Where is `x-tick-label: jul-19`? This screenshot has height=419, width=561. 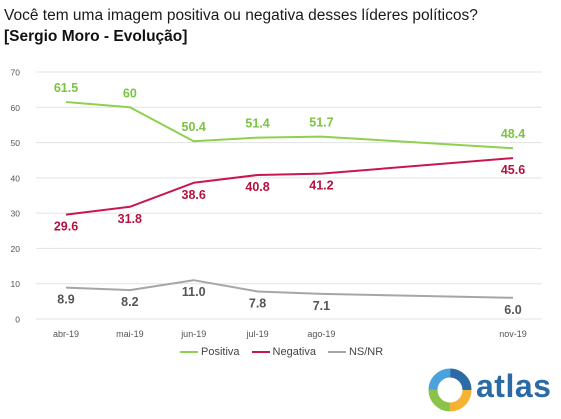 x-tick-label: jul-19 is located at coordinates (257, 334).